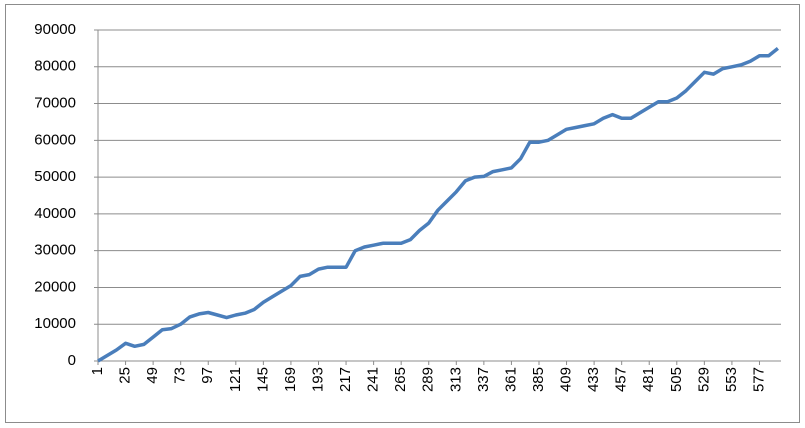 The width and height of the screenshot is (805, 428). I want to click on x-tick-label: 313, so click(455, 379).